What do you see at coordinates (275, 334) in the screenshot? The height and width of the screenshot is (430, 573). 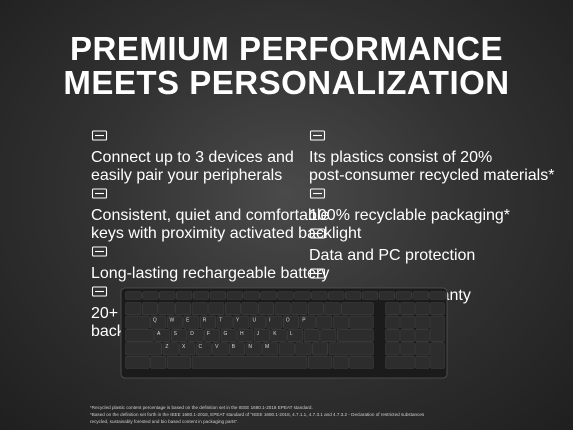 I see `key-label: K` at bounding box center [275, 334].